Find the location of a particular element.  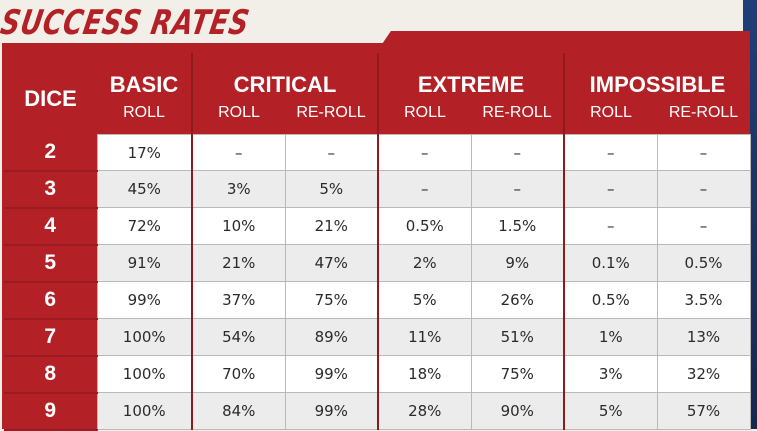

extreme-reroll-cell: 9% is located at coordinates (517, 263).